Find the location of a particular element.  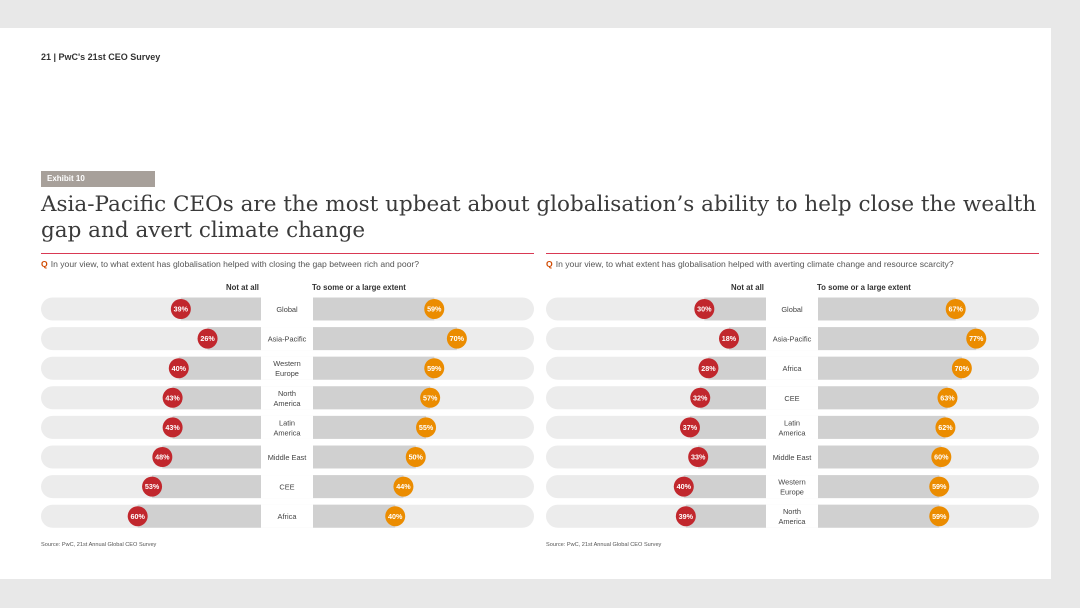

value-label-large-extent: 67% is located at coordinates (956, 309).